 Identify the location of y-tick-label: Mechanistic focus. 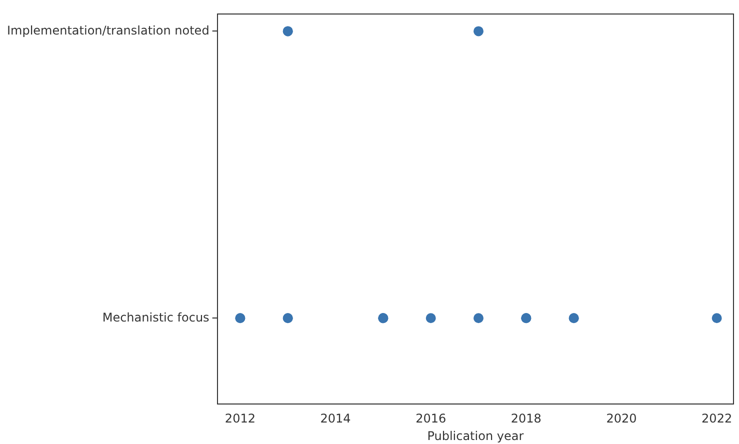
(156, 317).